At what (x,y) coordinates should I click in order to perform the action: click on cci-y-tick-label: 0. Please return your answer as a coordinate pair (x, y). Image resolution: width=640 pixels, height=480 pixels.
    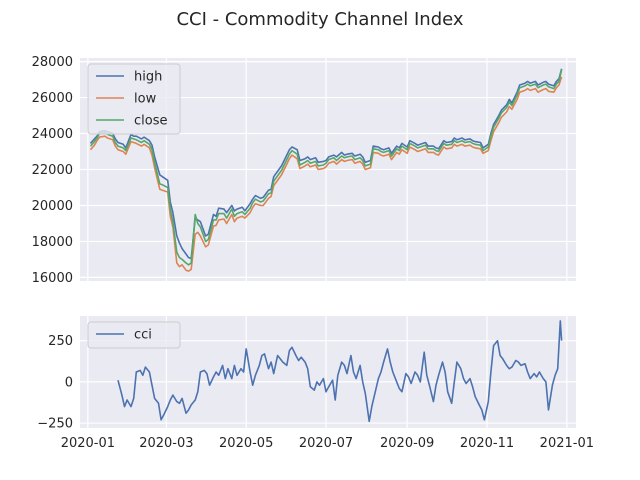
    Looking at the image, I should click on (69, 382).